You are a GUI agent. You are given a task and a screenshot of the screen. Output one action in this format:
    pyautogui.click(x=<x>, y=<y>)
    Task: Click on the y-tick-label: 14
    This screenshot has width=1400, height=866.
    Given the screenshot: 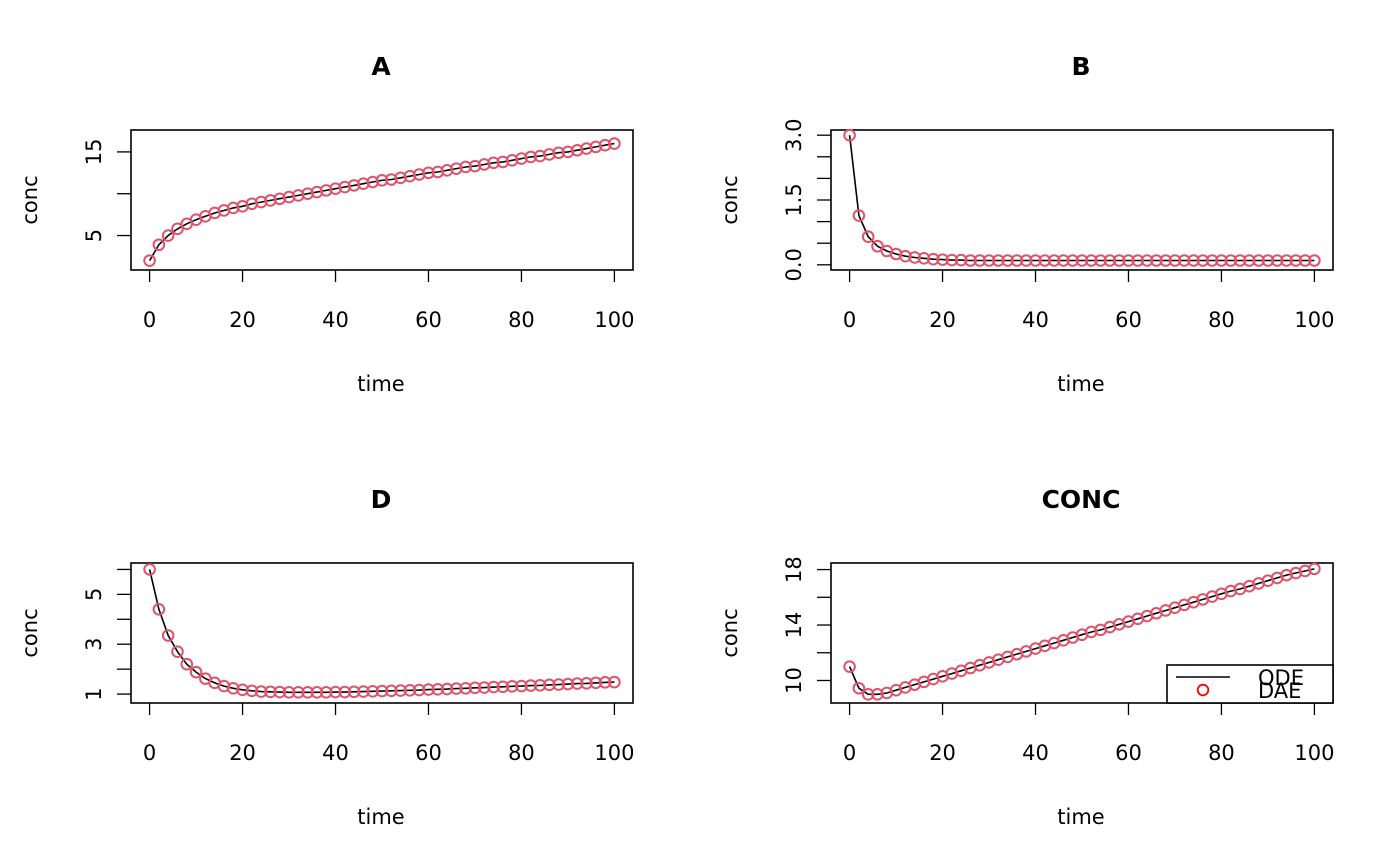 What is the action you would take?
    pyautogui.click(x=794, y=625)
    